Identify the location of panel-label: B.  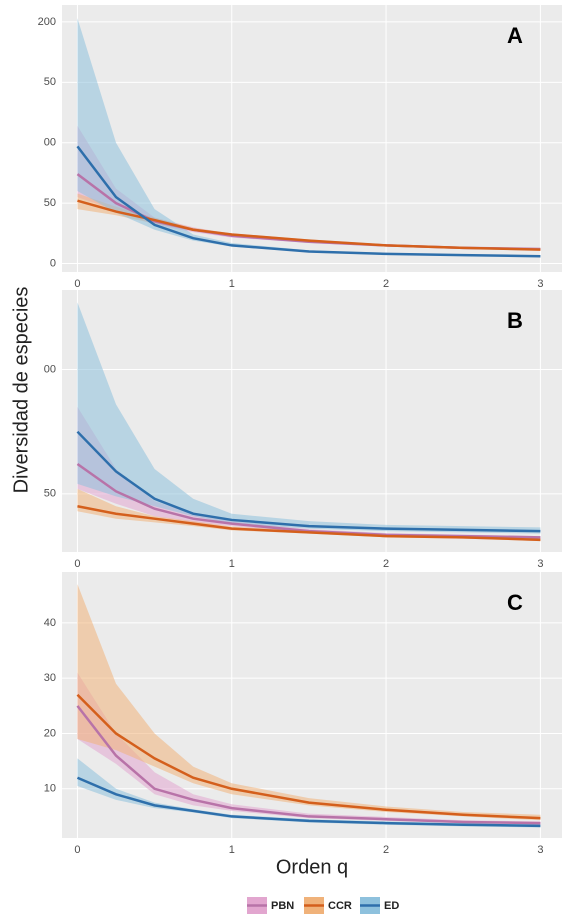
(515, 320).